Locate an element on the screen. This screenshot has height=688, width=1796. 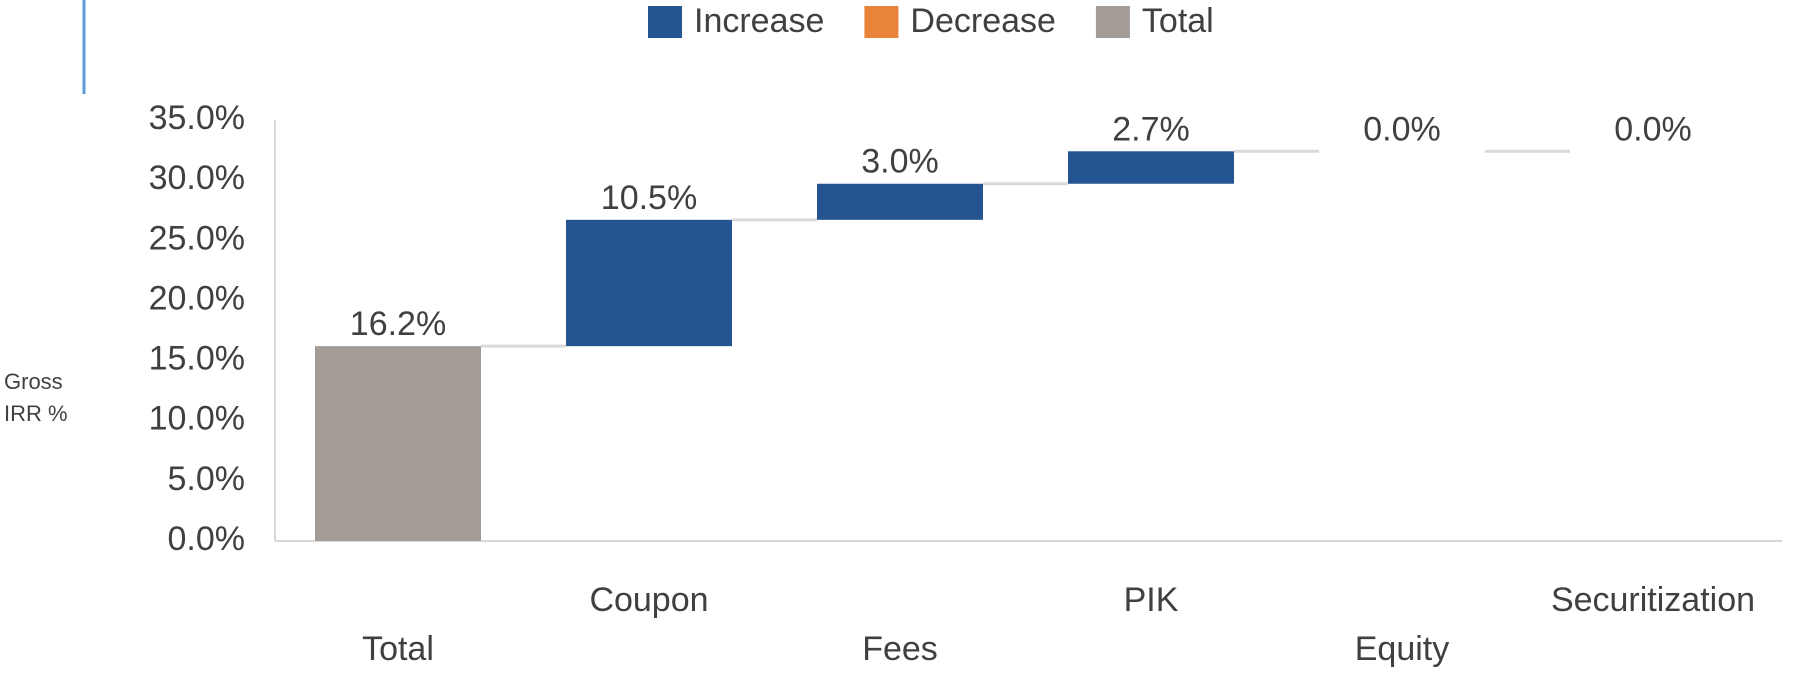
legend-label: Total is located at coordinates (1178, 21).